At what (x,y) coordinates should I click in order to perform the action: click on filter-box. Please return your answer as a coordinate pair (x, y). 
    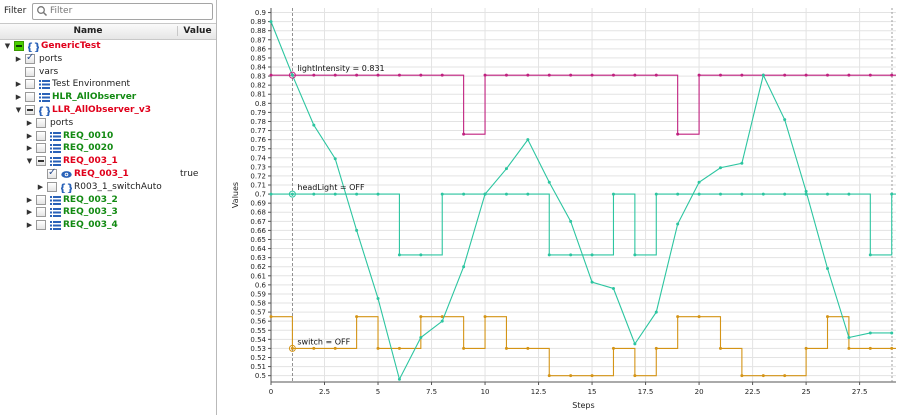
    Looking at the image, I should click on (122, 11).